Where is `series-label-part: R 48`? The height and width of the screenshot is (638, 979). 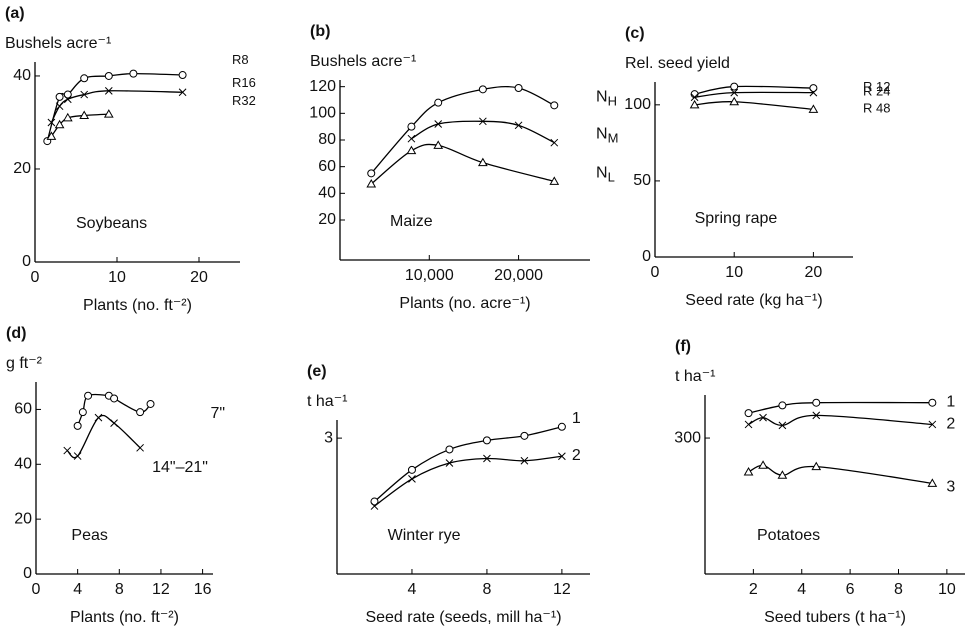
series-label-part: R 48 is located at coordinates (876, 108).